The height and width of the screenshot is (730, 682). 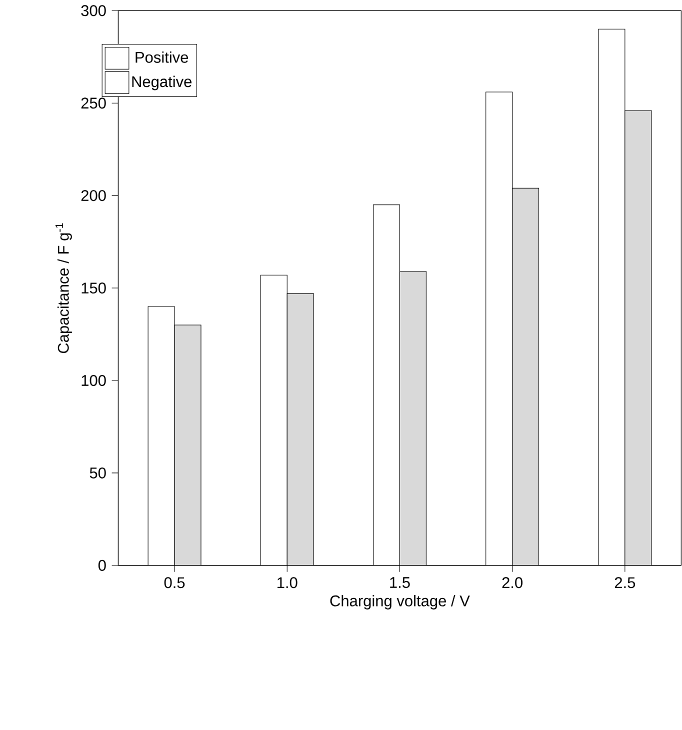 What do you see at coordinates (400, 602) in the screenshot?
I see `x-axis-title: Charging voltage / V` at bounding box center [400, 602].